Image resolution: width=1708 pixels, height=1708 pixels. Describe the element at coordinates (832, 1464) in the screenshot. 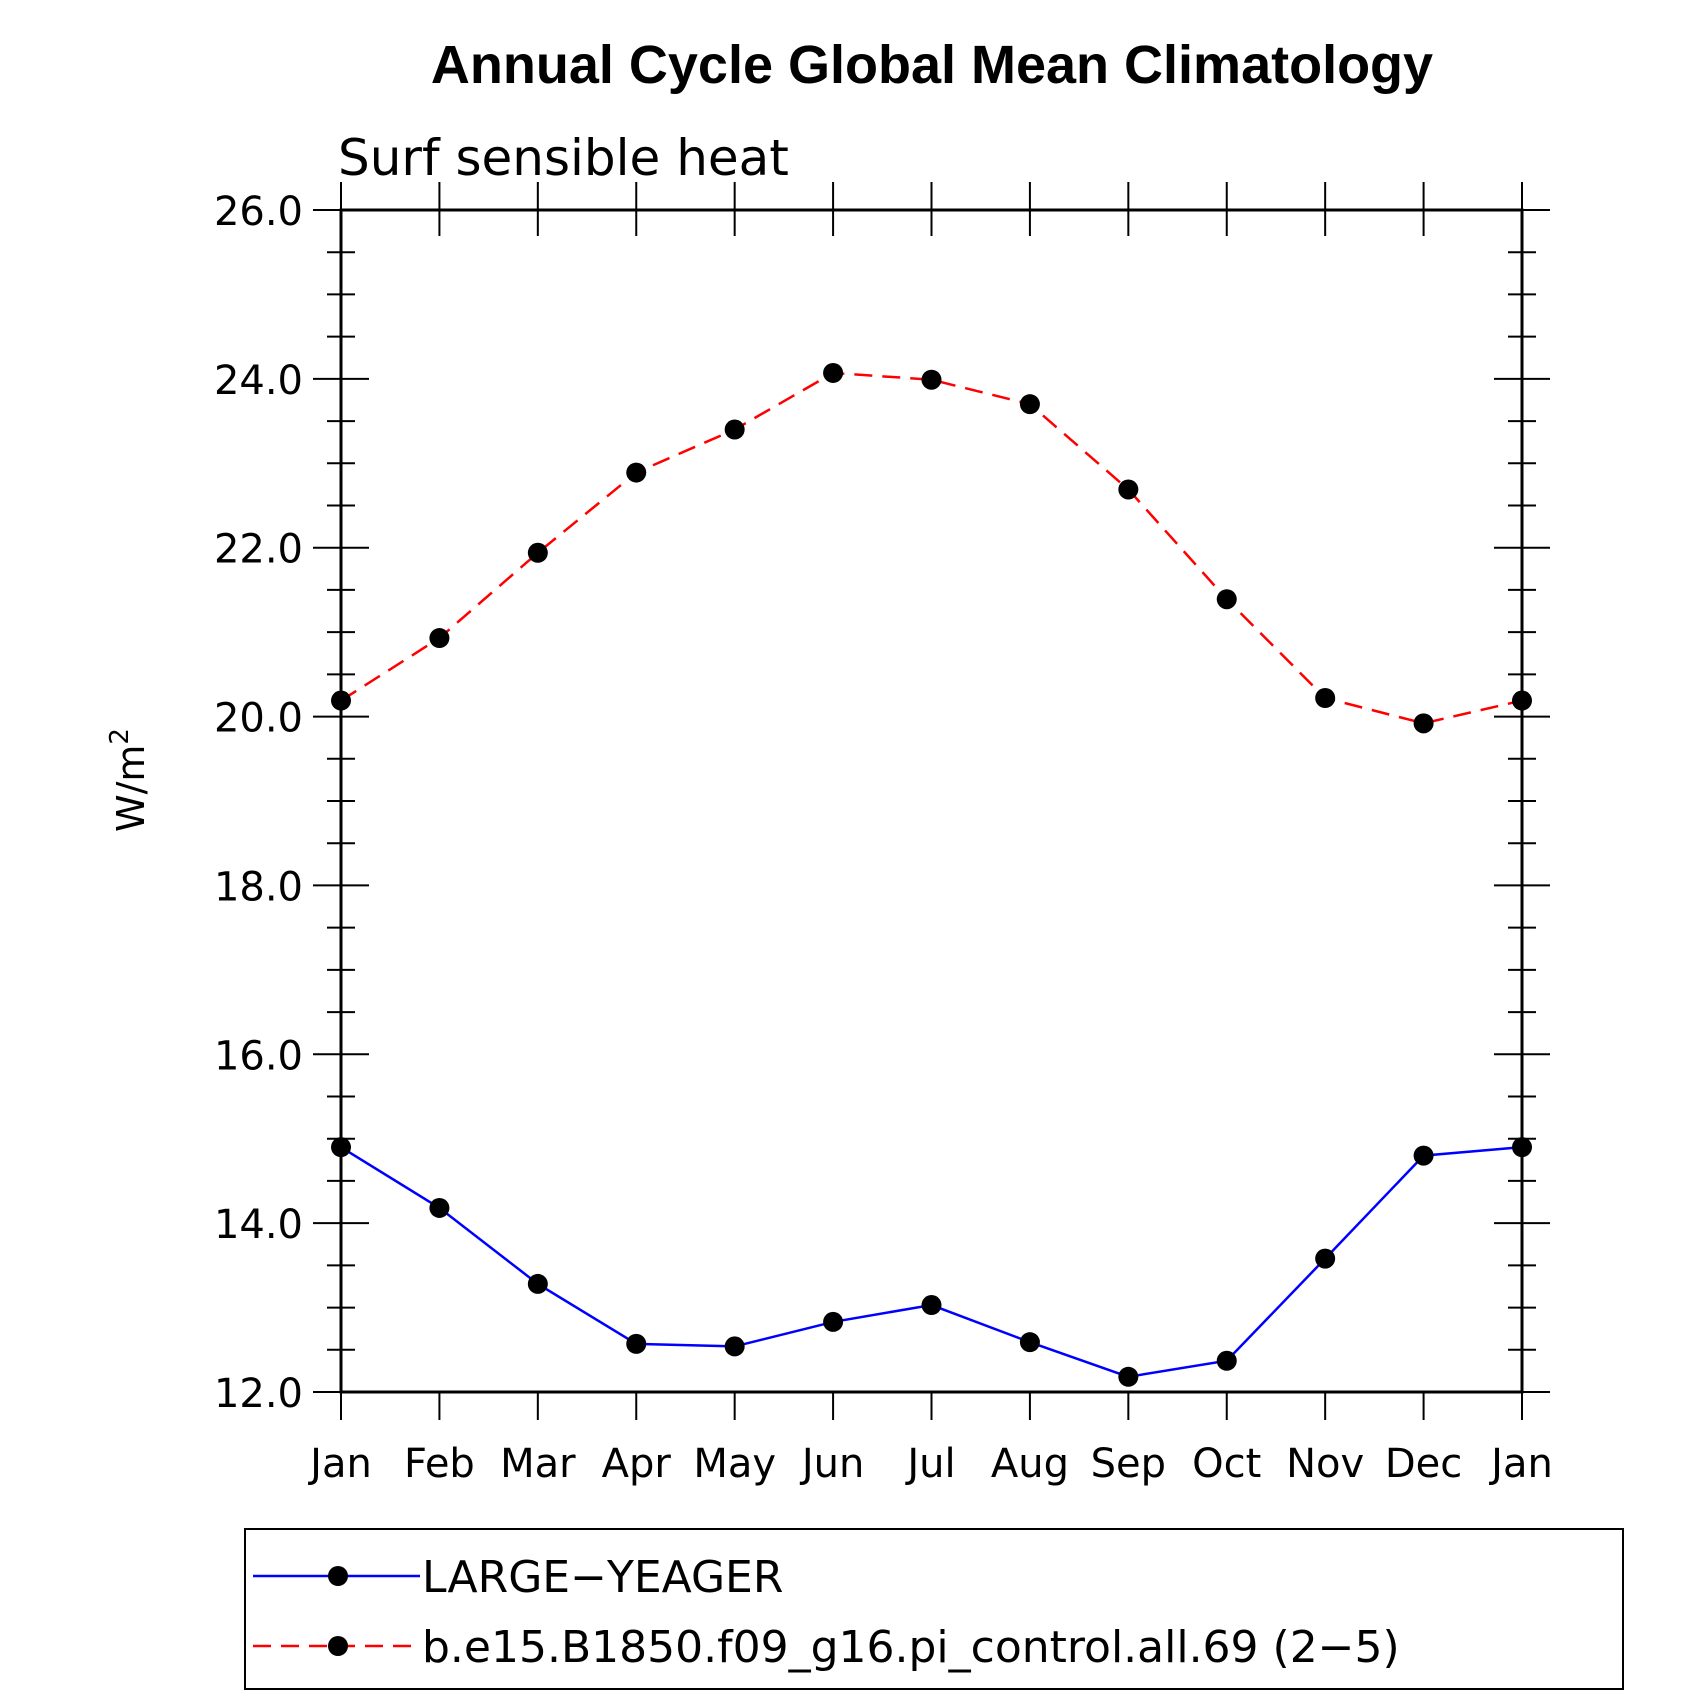

I see `x-tick-label: Jun` at that location.